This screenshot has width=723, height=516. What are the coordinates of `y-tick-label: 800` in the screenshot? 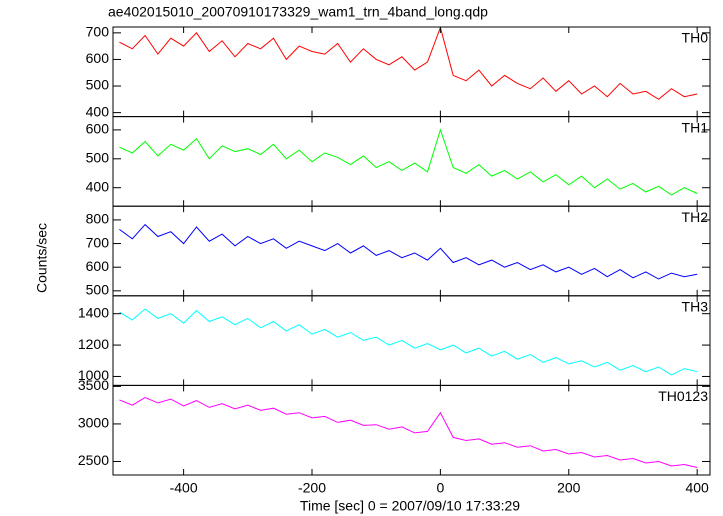 It's located at (98, 219).